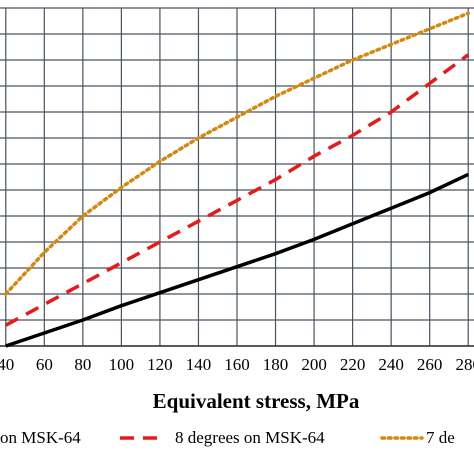  Describe the element at coordinates (44, 364) in the screenshot. I see `x-tick-label: 60` at that location.